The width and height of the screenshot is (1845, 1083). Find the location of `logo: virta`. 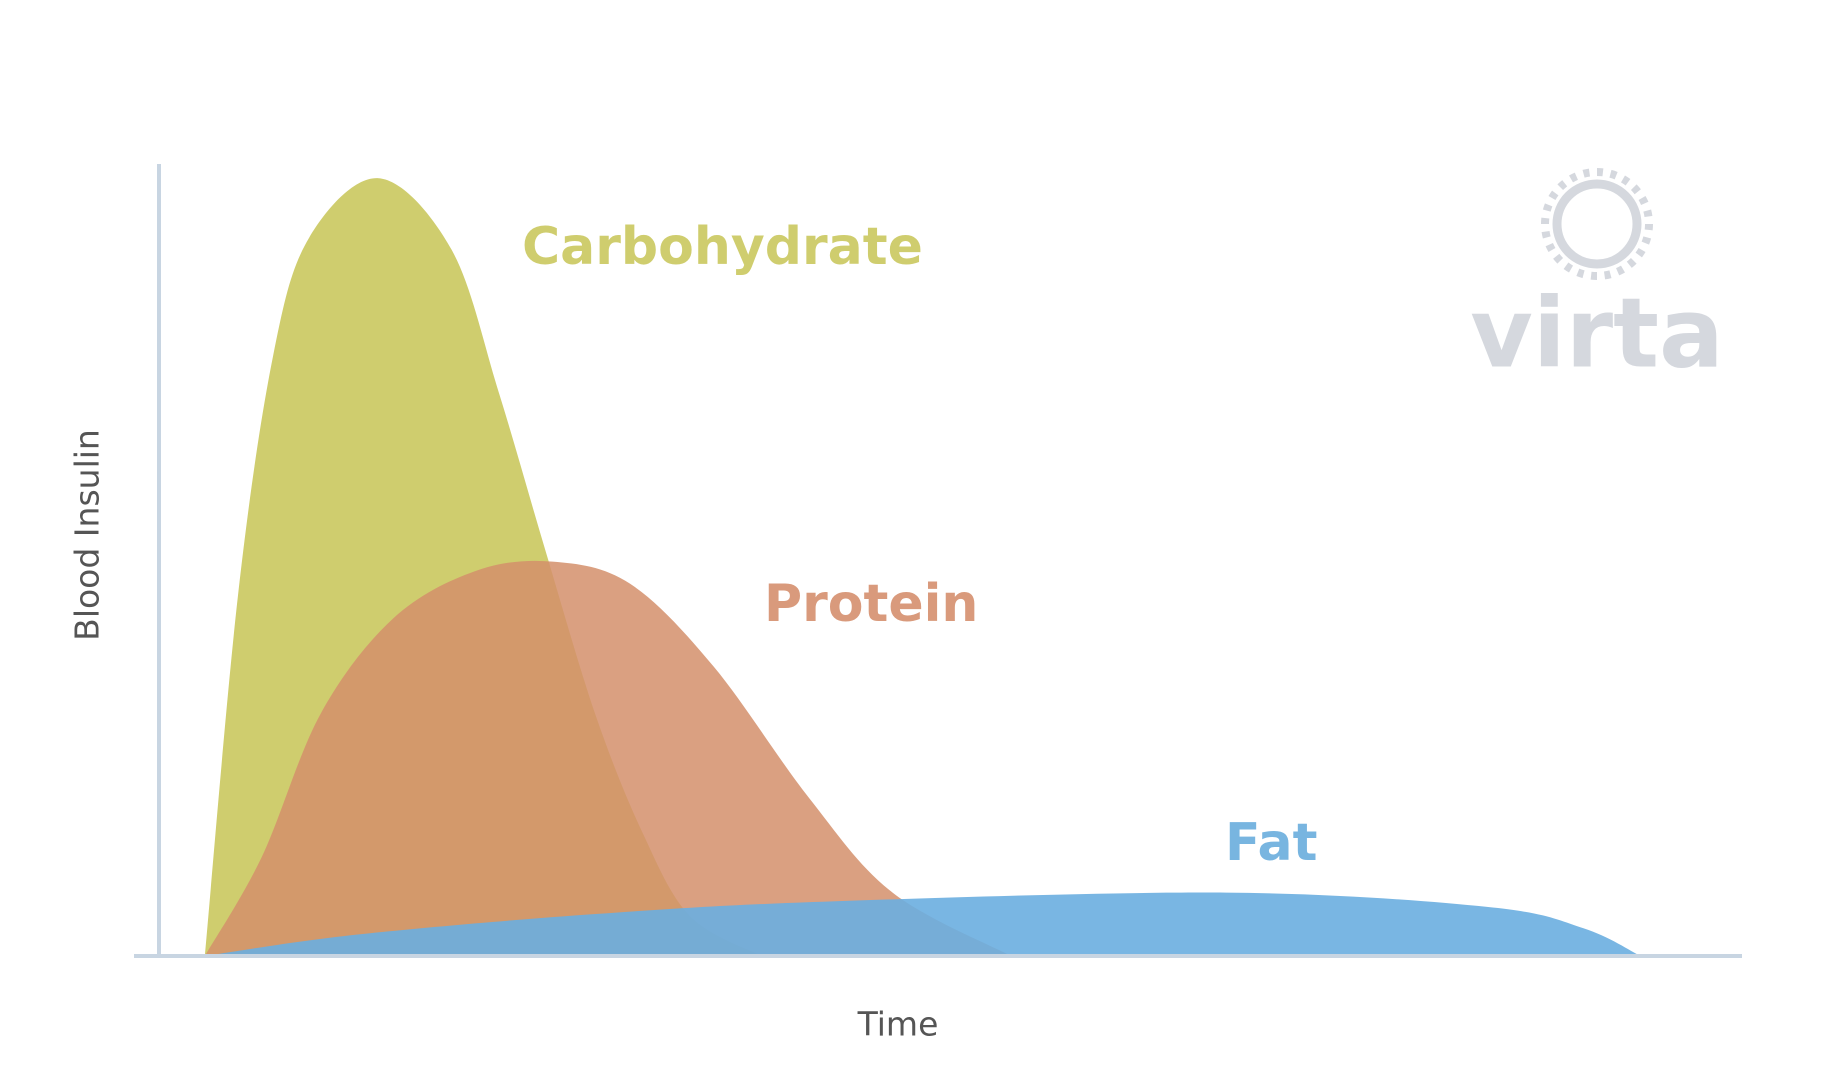

logo: virta is located at coordinates (1597, 278).